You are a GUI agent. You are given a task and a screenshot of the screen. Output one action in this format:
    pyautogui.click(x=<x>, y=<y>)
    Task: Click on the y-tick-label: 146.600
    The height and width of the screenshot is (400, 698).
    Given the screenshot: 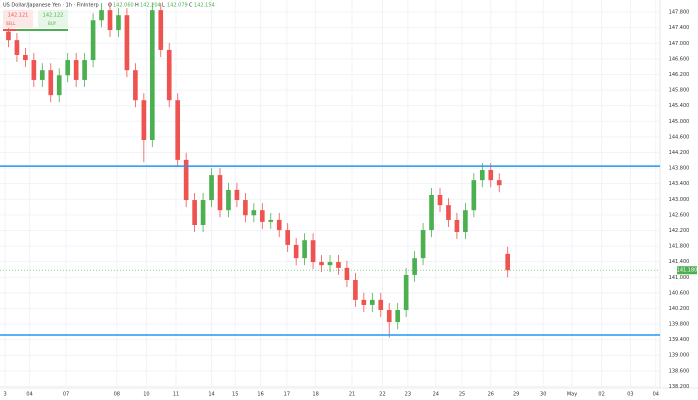 What is the action you would take?
    pyautogui.click(x=679, y=59)
    